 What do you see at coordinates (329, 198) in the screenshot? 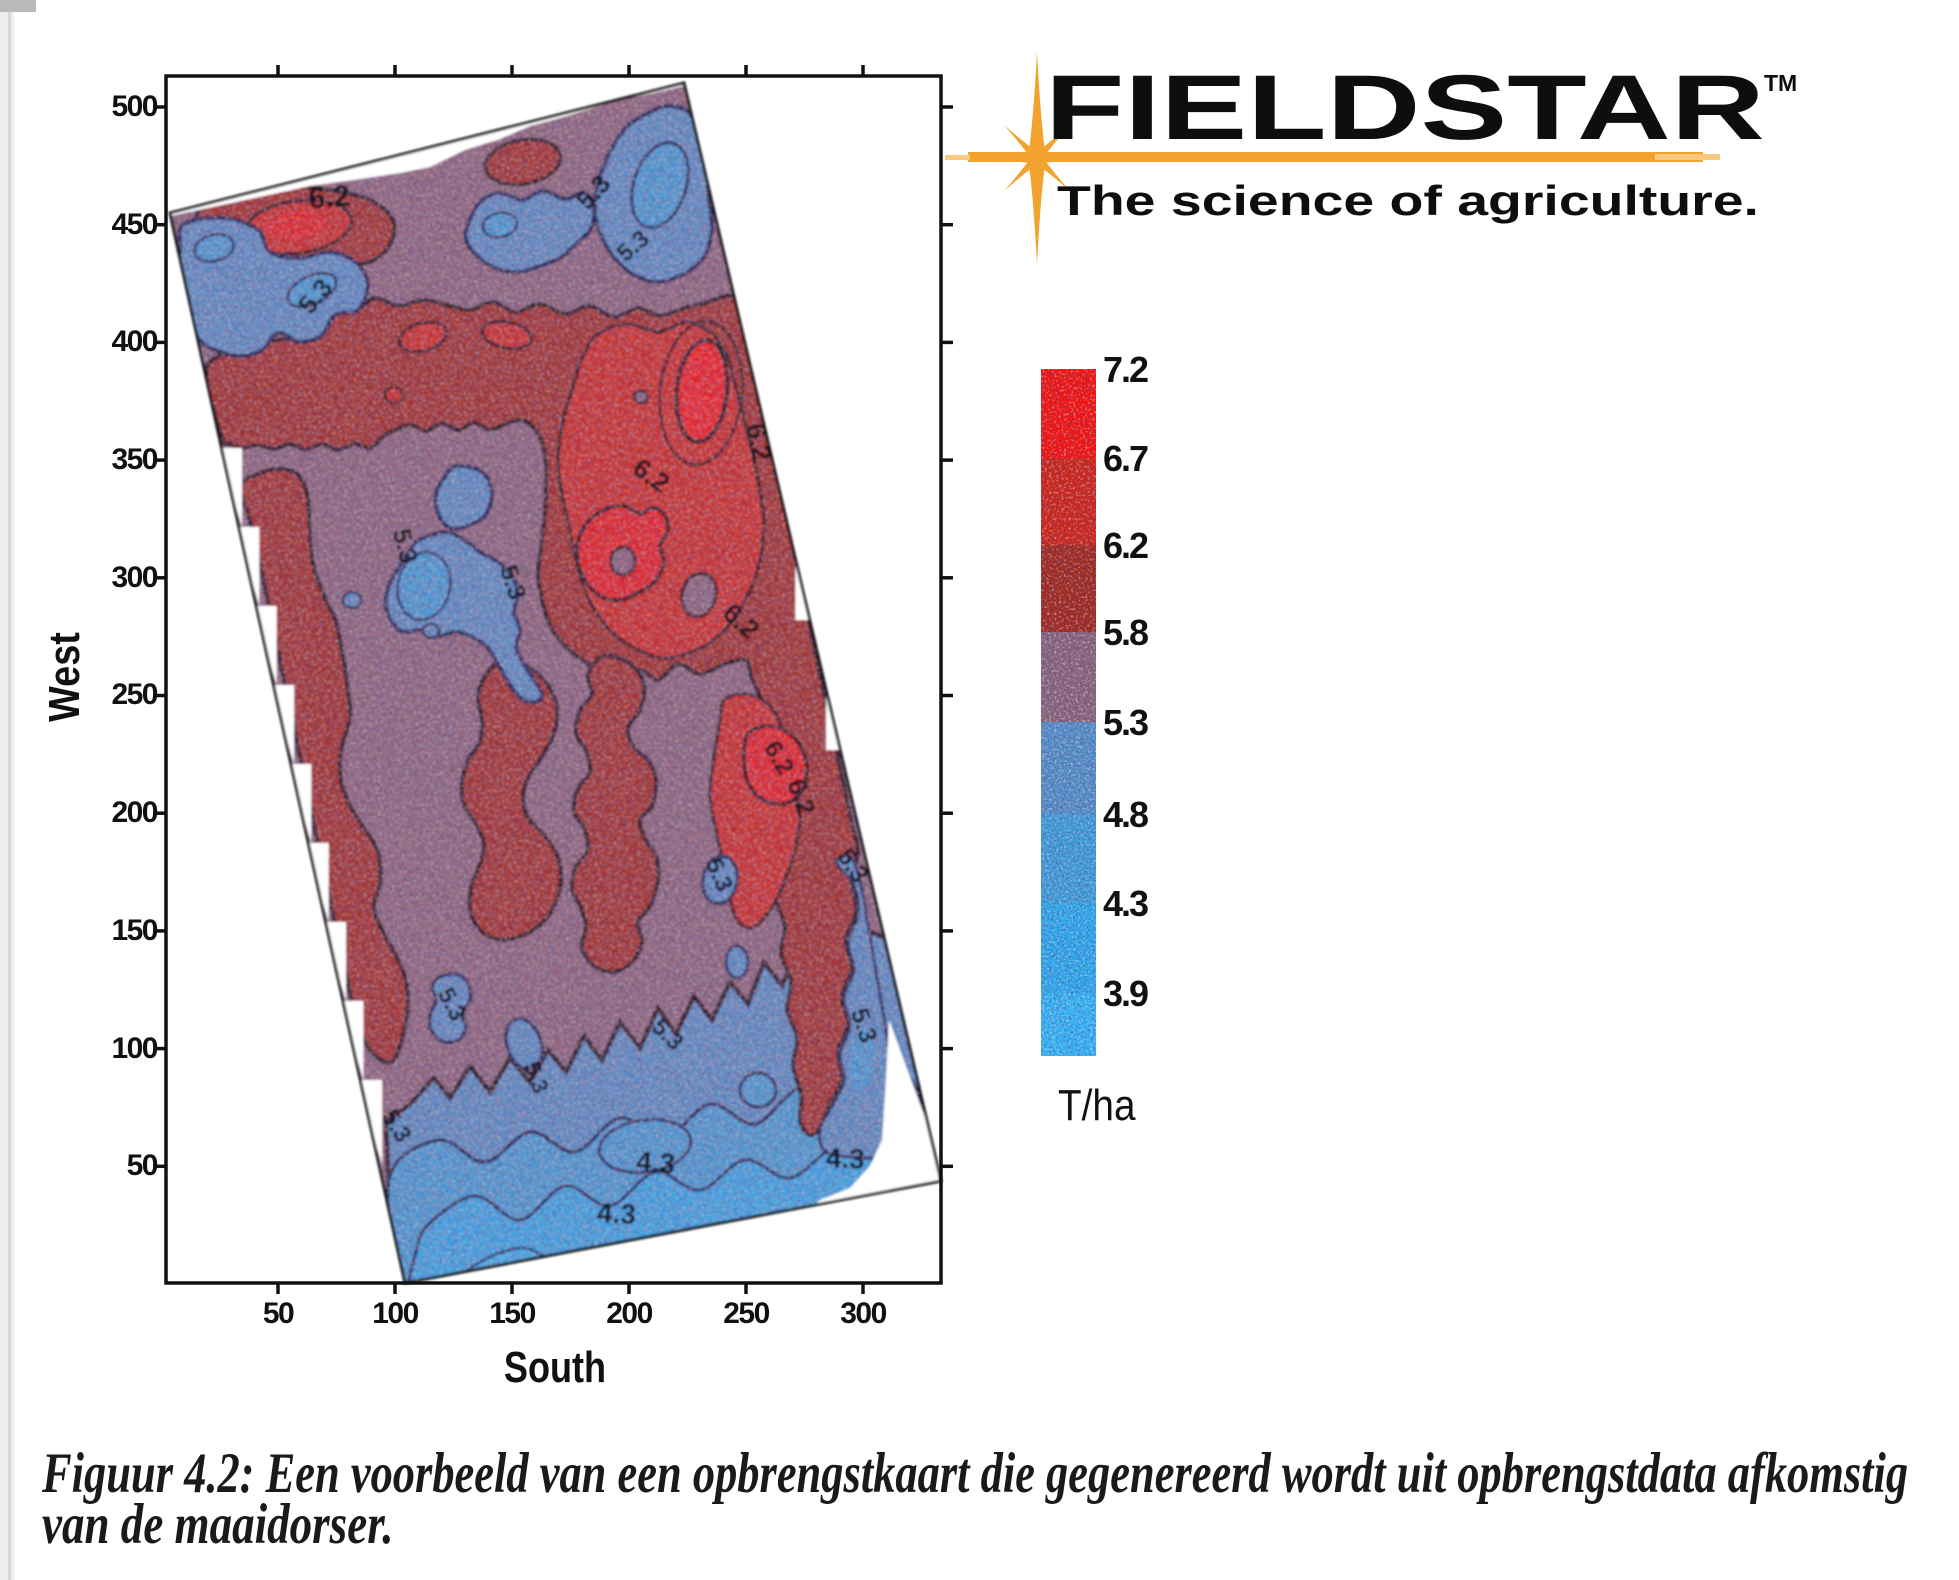
I see `svg-text: 6.2` at bounding box center [329, 198].